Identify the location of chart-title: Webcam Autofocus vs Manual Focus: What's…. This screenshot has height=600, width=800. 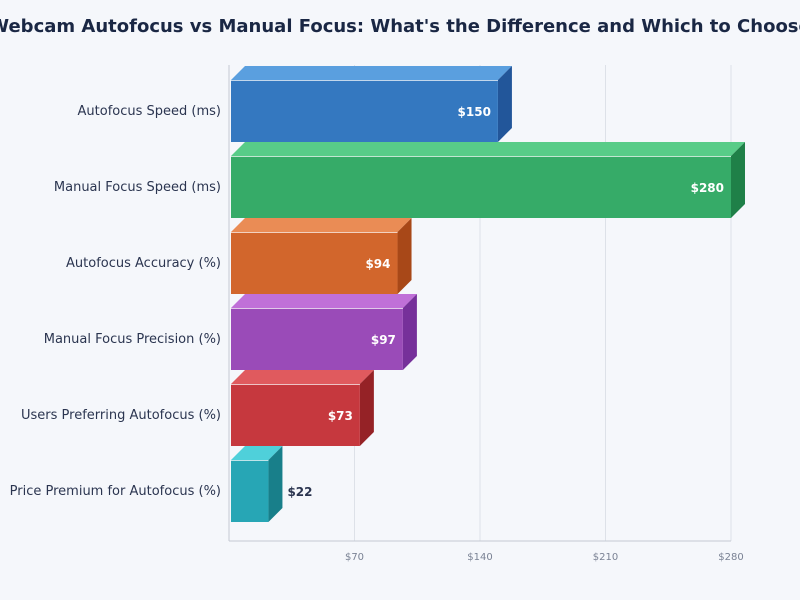
(400, 26).